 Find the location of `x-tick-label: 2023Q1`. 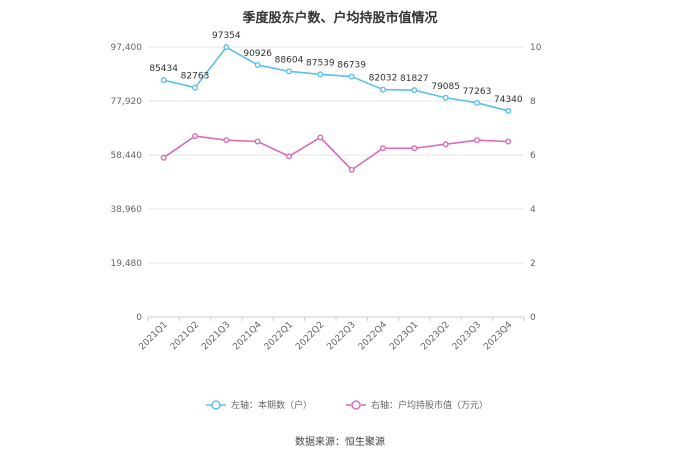

x-tick-label: 2023Q1 is located at coordinates (404, 336).